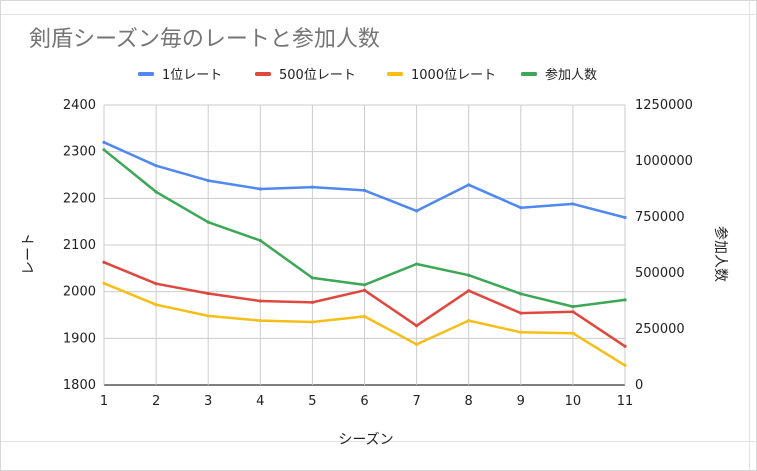 The image size is (757, 471). What do you see at coordinates (664, 161) in the screenshot?
I see `y2-tick-label: 1000000` at bounding box center [664, 161].